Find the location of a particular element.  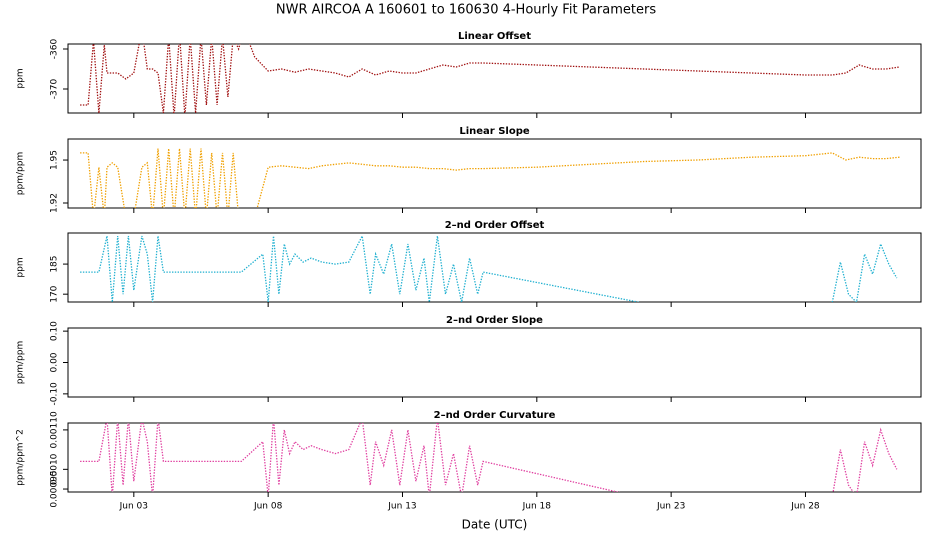

panel-title: 2–nd Order Curvature is located at coordinates (495, 415).